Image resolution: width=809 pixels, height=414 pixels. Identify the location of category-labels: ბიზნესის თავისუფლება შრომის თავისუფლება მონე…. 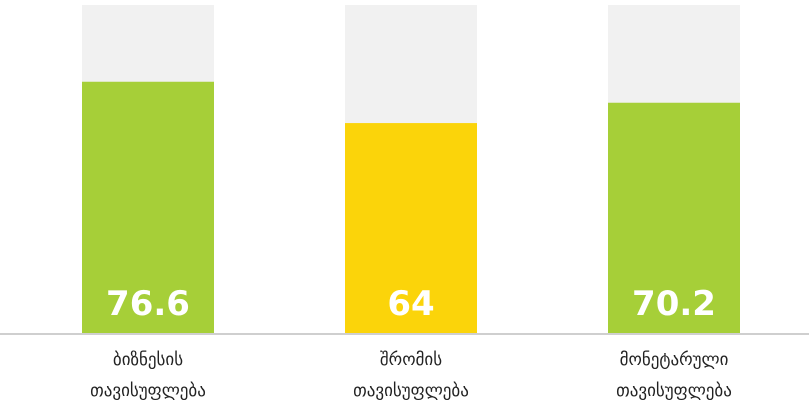
(411, 375).